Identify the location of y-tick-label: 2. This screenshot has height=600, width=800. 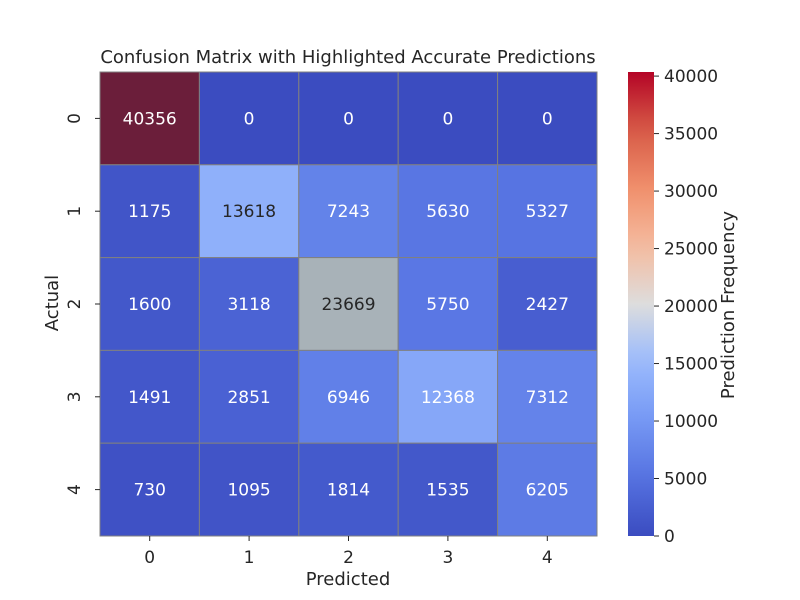
(75, 304).